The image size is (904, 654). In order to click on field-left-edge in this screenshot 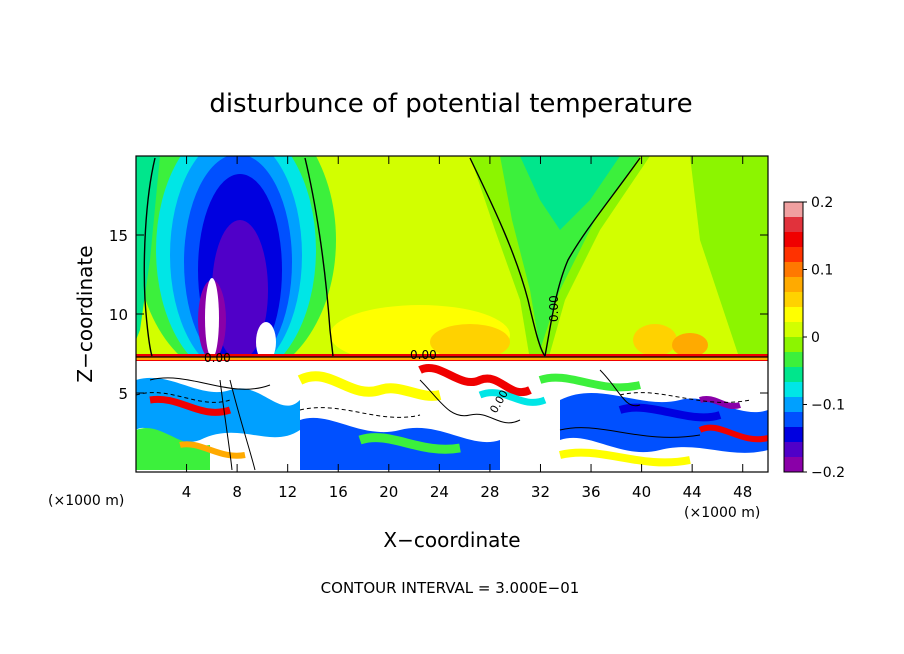, I will do `click(148, 248)`.